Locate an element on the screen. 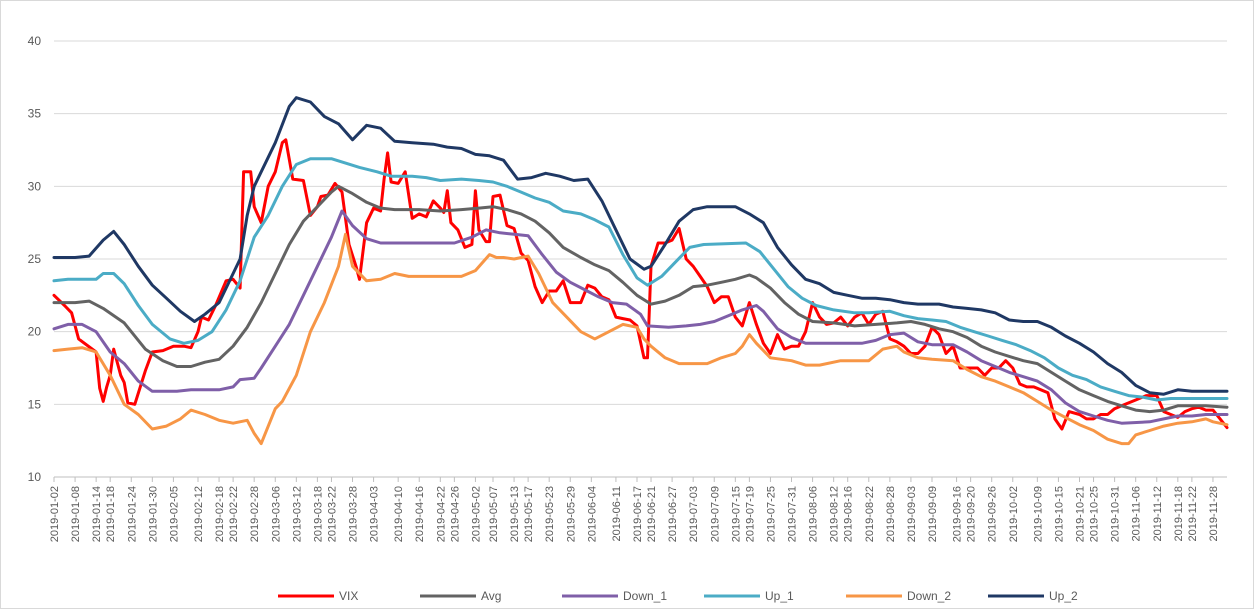 Image resolution: width=1254 pixels, height=613 pixels. x-tick-label-2019-04-22: 2019-04-22 is located at coordinates (441, 514).